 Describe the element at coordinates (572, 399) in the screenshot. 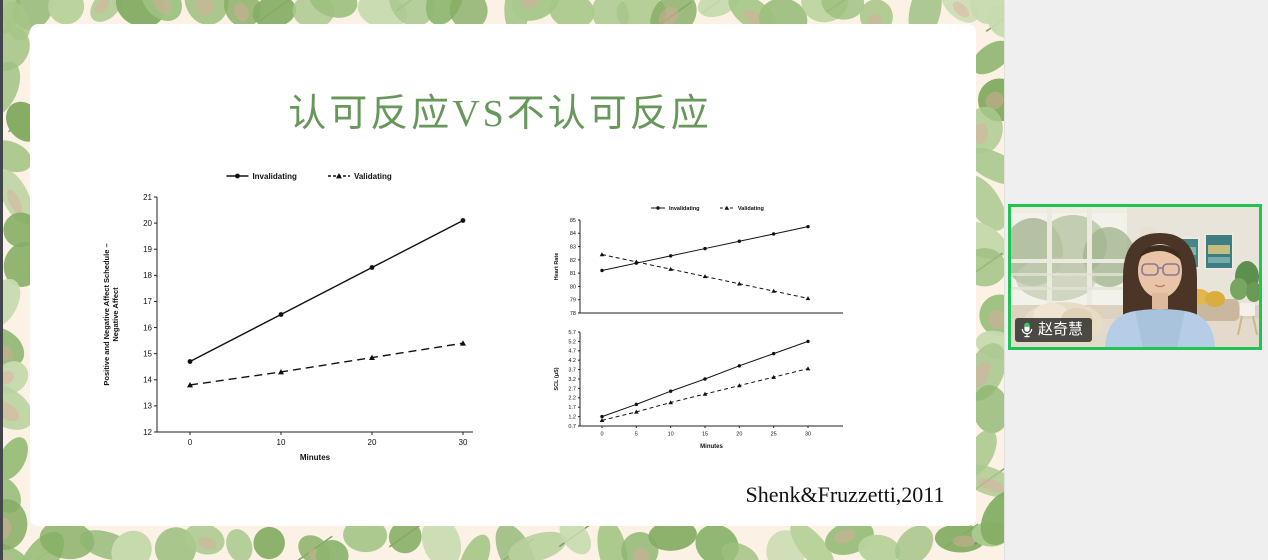

I see `svg-text: 2.2` at that location.